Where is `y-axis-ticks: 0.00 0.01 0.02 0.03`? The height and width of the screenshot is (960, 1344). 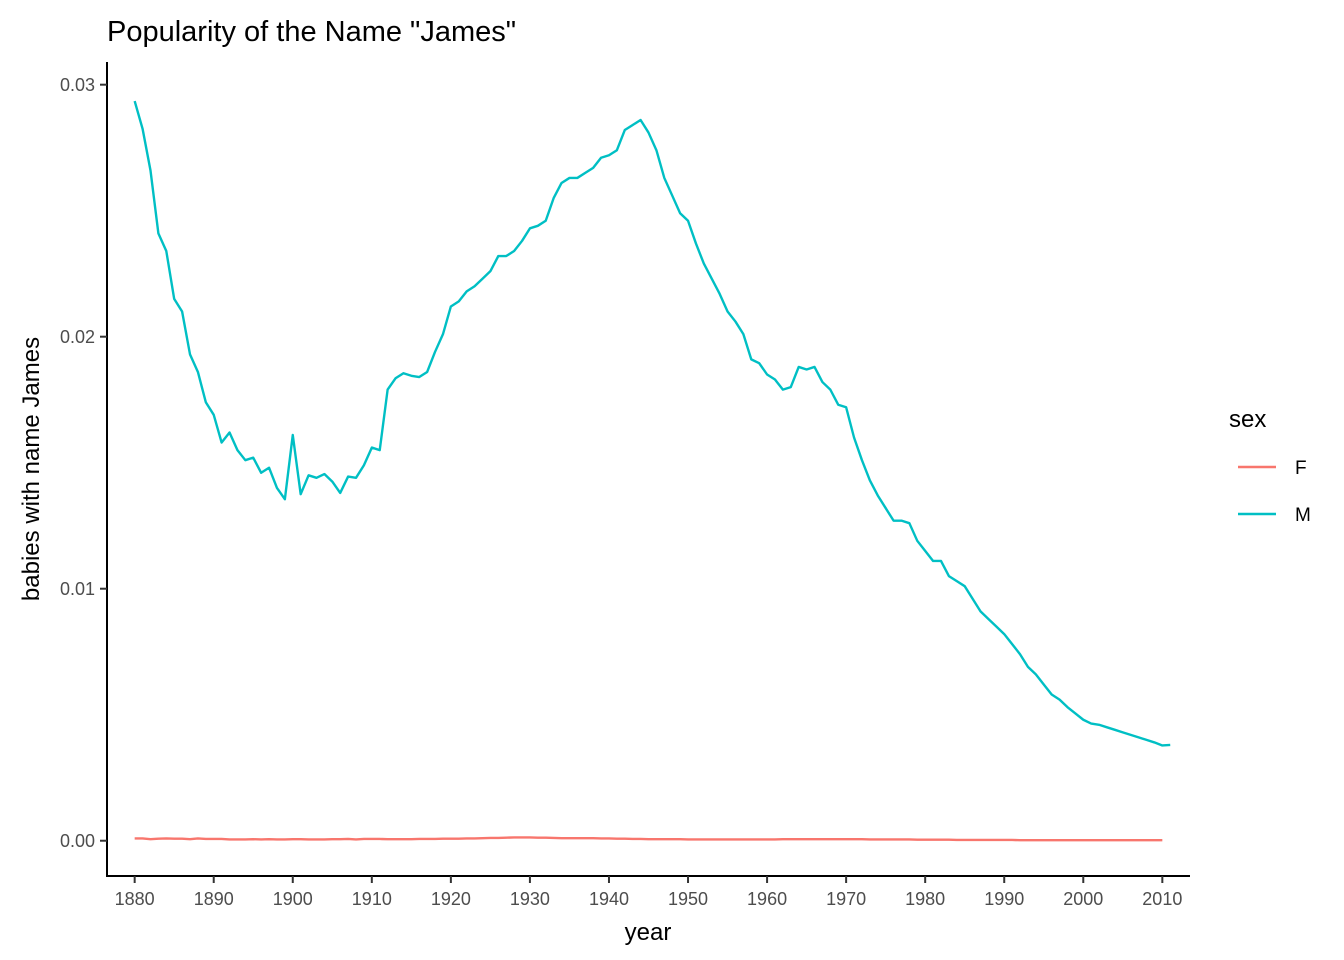 y-axis-ticks: 0.00 0.01 0.02 0.03 is located at coordinates (83, 463).